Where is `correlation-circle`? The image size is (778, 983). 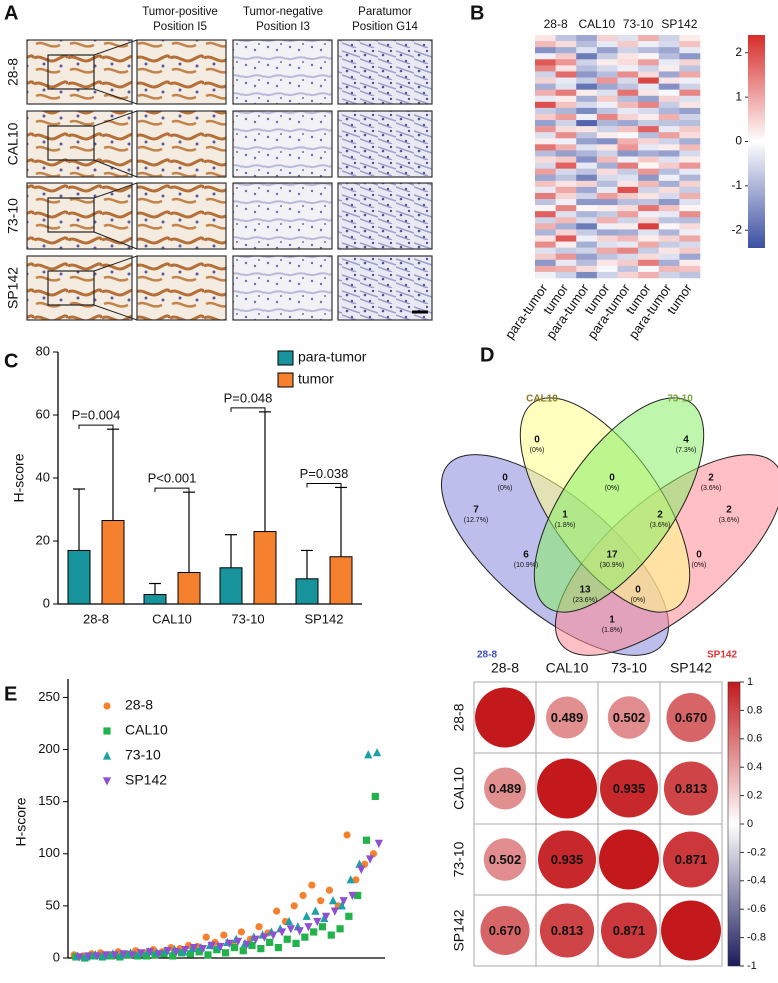 correlation-circle is located at coordinates (629, 717).